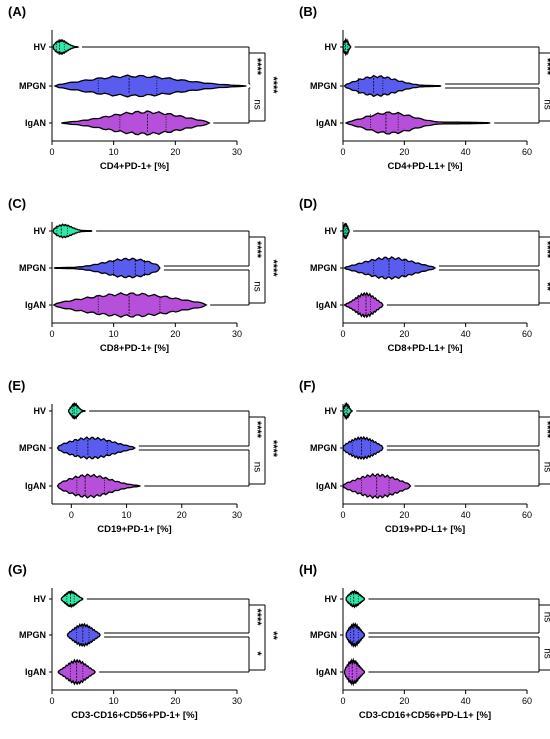 The height and width of the screenshot is (739, 550). What do you see at coordinates (425, 348) in the screenshot?
I see `x-axis-title: CD8+PD-L1+ [%]` at bounding box center [425, 348].